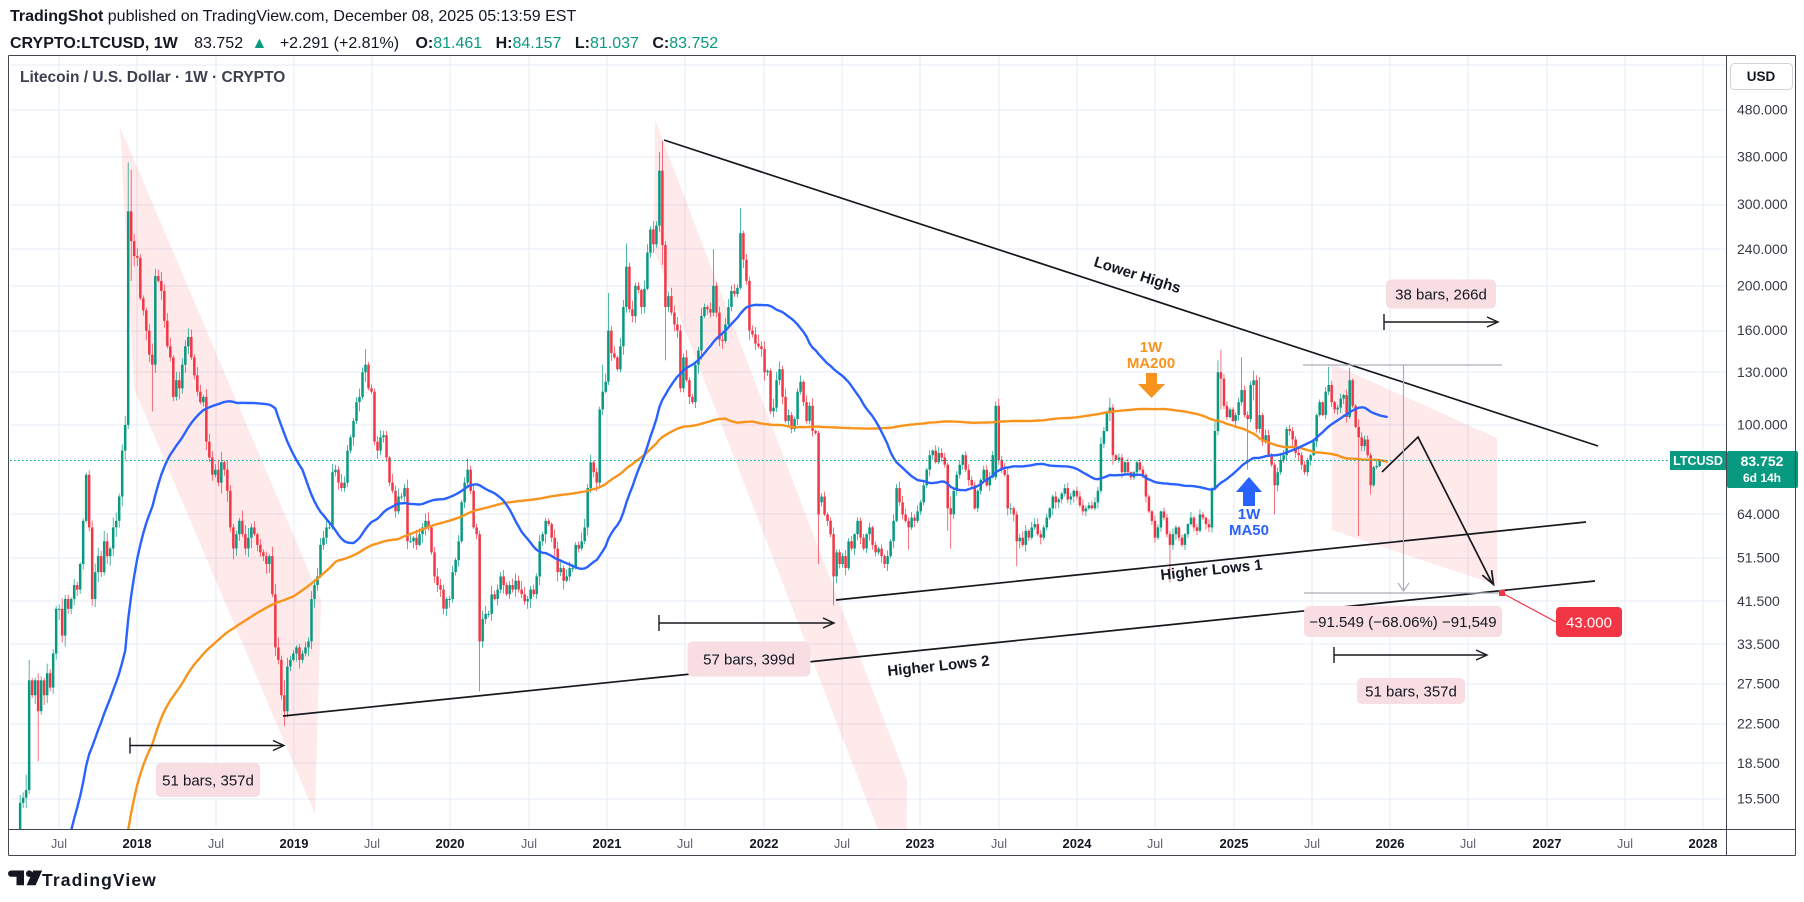 This screenshot has height=902, width=1804. I want to click on svg-text: 2026, so click(1390, 843).